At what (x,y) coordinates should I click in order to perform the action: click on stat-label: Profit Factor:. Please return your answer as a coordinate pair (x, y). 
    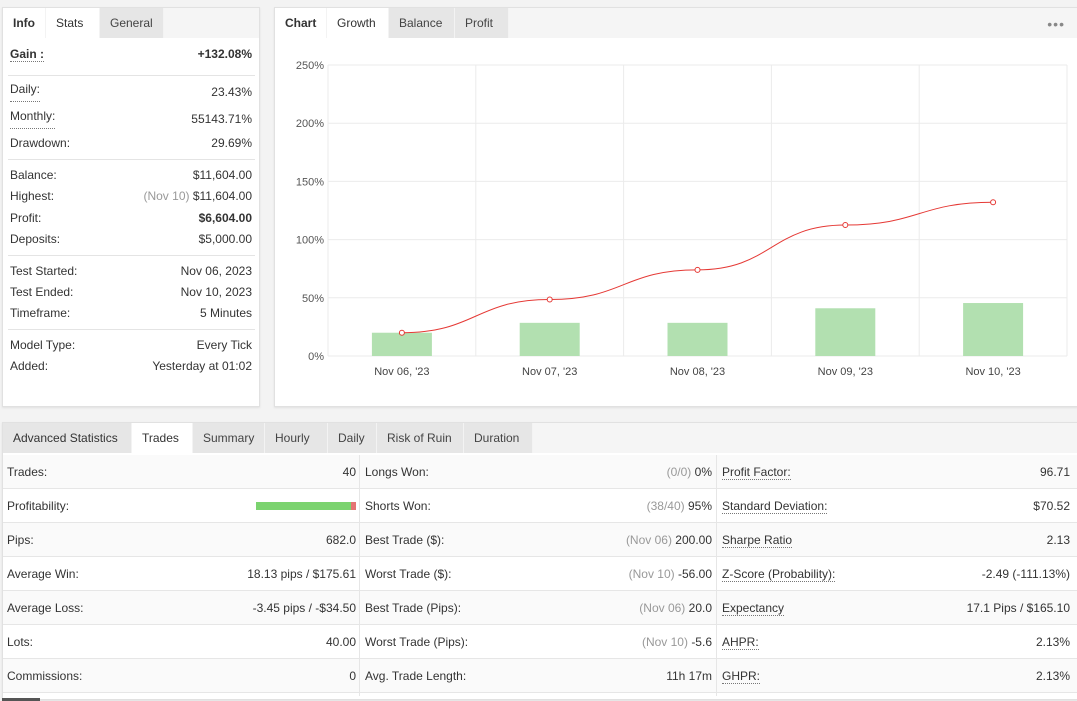
    Looking at the image, I should click on (756, 472).